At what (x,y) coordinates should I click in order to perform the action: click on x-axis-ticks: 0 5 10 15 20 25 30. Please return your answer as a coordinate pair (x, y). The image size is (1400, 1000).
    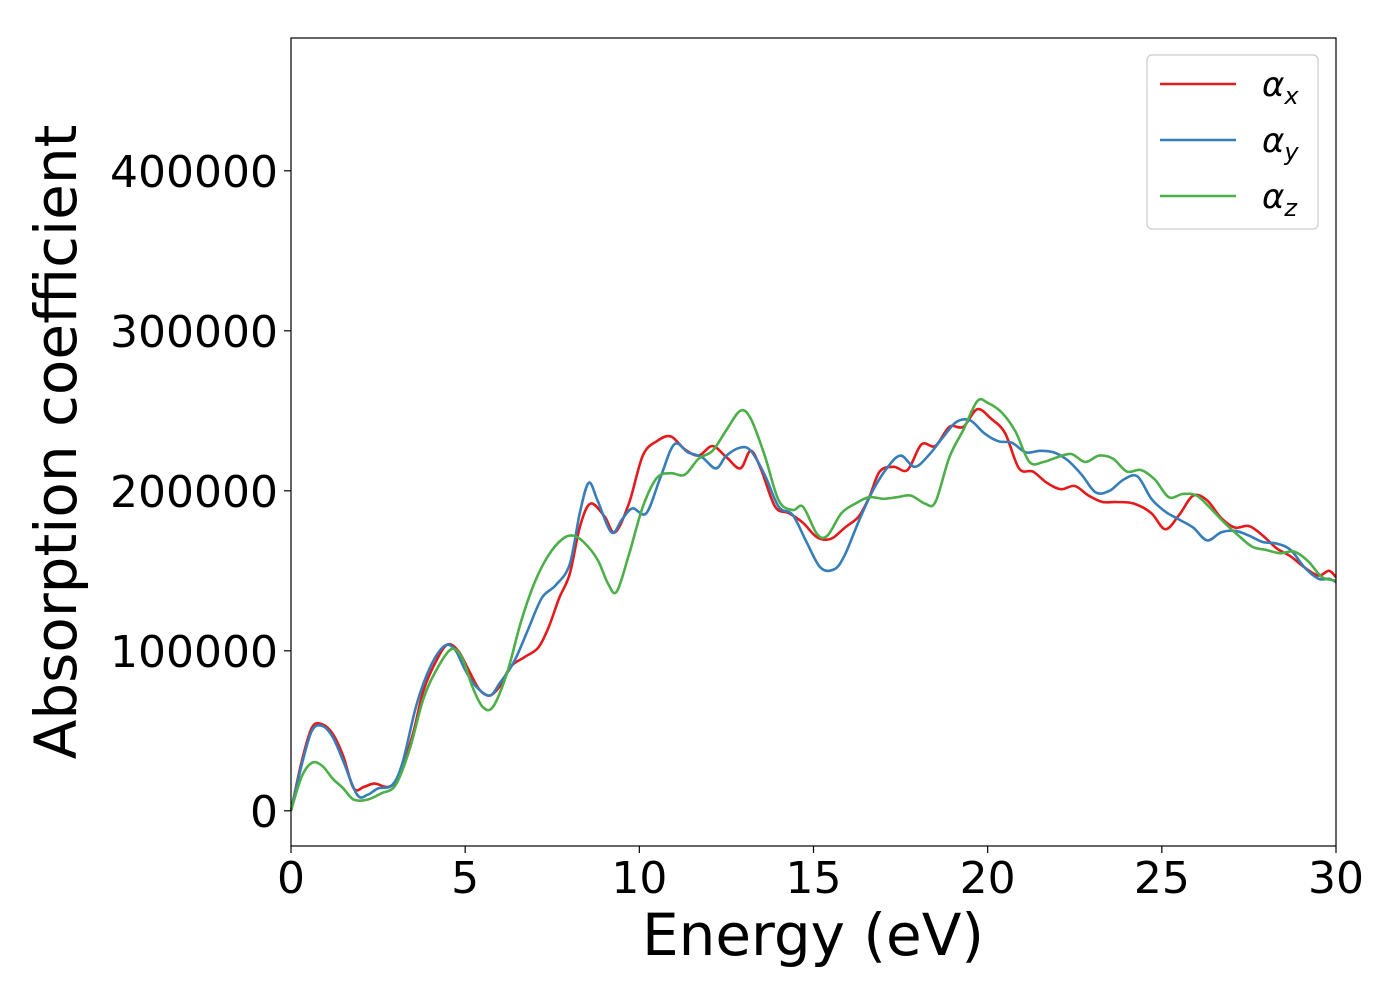
    Looking at the image, I should click on (820, 875).